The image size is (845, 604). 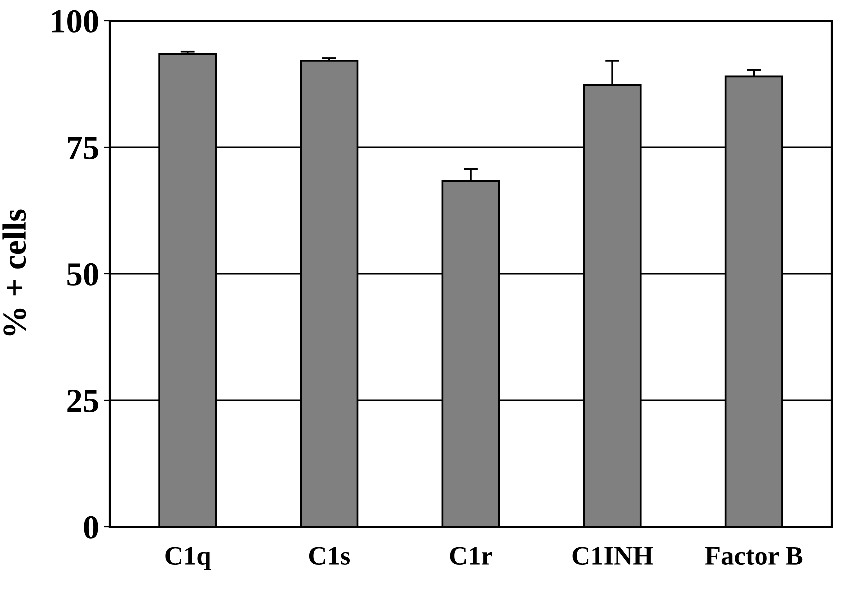 What do you see at coordinates (83, 401) in the screenshot?
I see `y-tick-label: 25` at bounding box center [83, 401].